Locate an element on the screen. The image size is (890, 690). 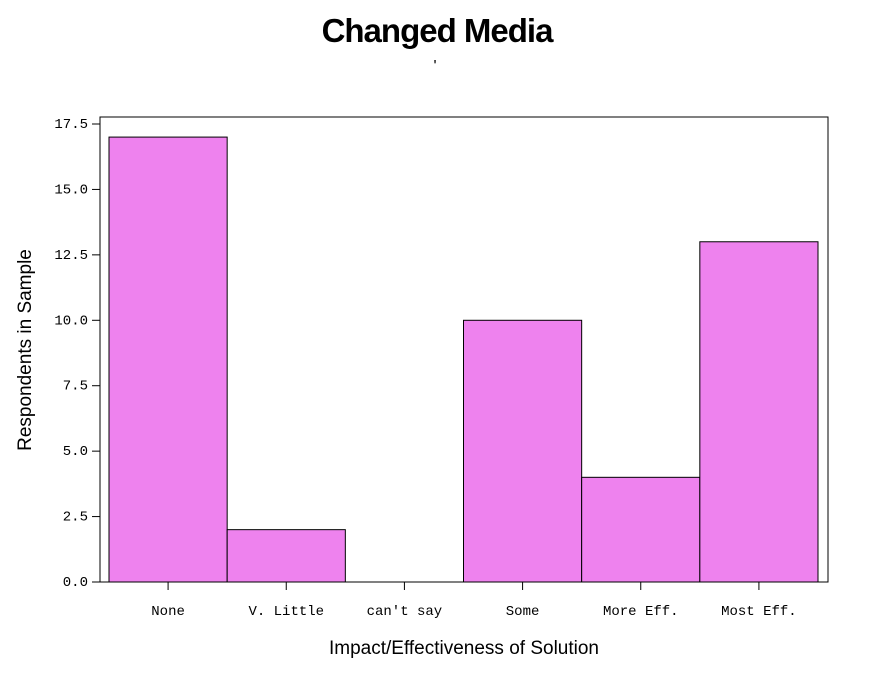
y-axis-title: Respondents in Sample is located at coordinates (25, 350).